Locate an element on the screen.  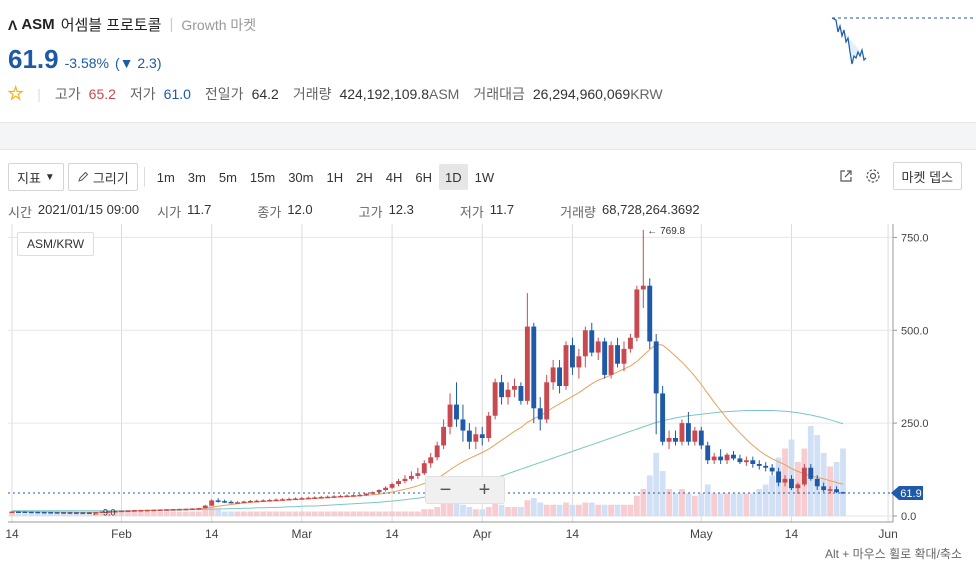
interval-3m: 3m is located at coordinates (196, 177).